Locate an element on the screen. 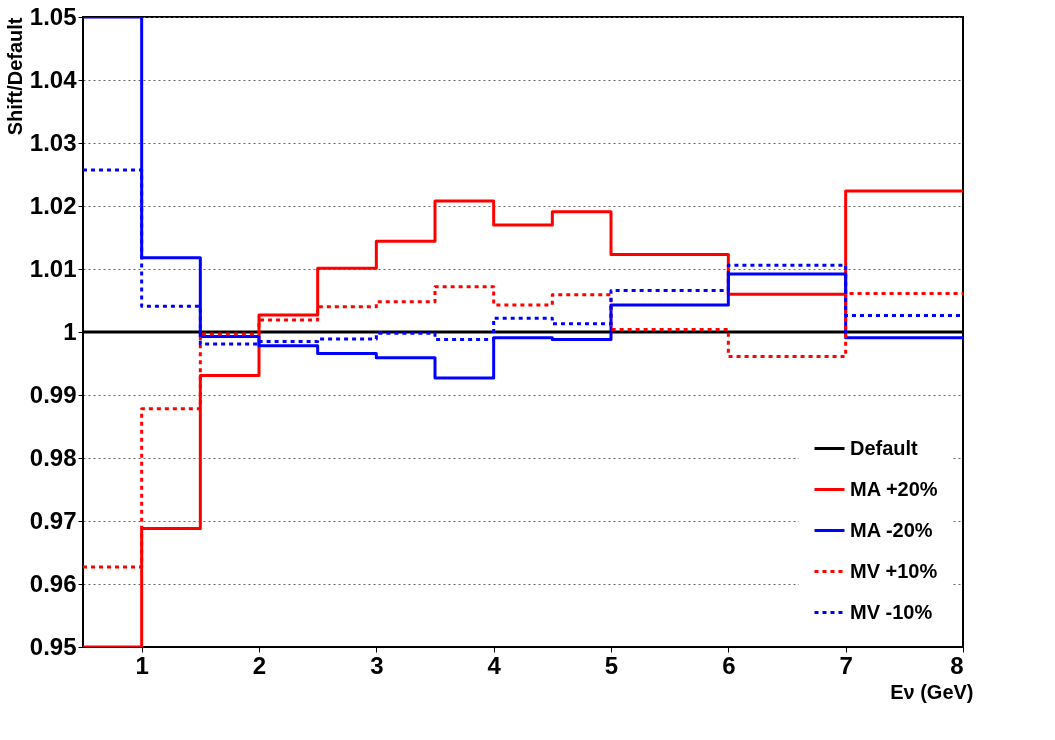 Image resolution: width=1055 pixels, height=740 pixels. y-tick-label: 1.05 is located at coordinates (53, 16).